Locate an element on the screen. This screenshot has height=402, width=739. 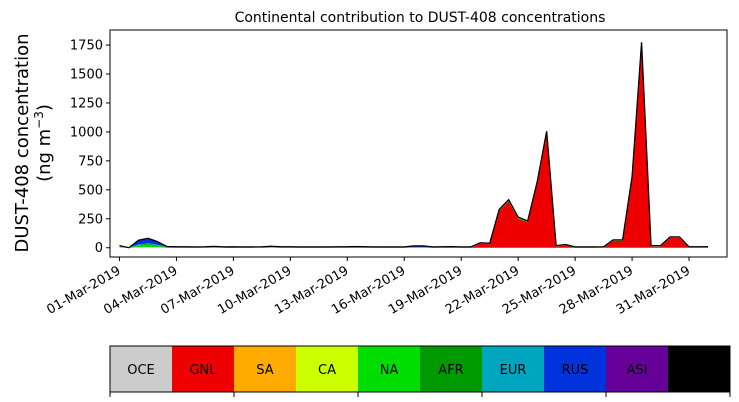
y-axis-label-line1: DUST-408 concentration is located at coordinates (22, 142).